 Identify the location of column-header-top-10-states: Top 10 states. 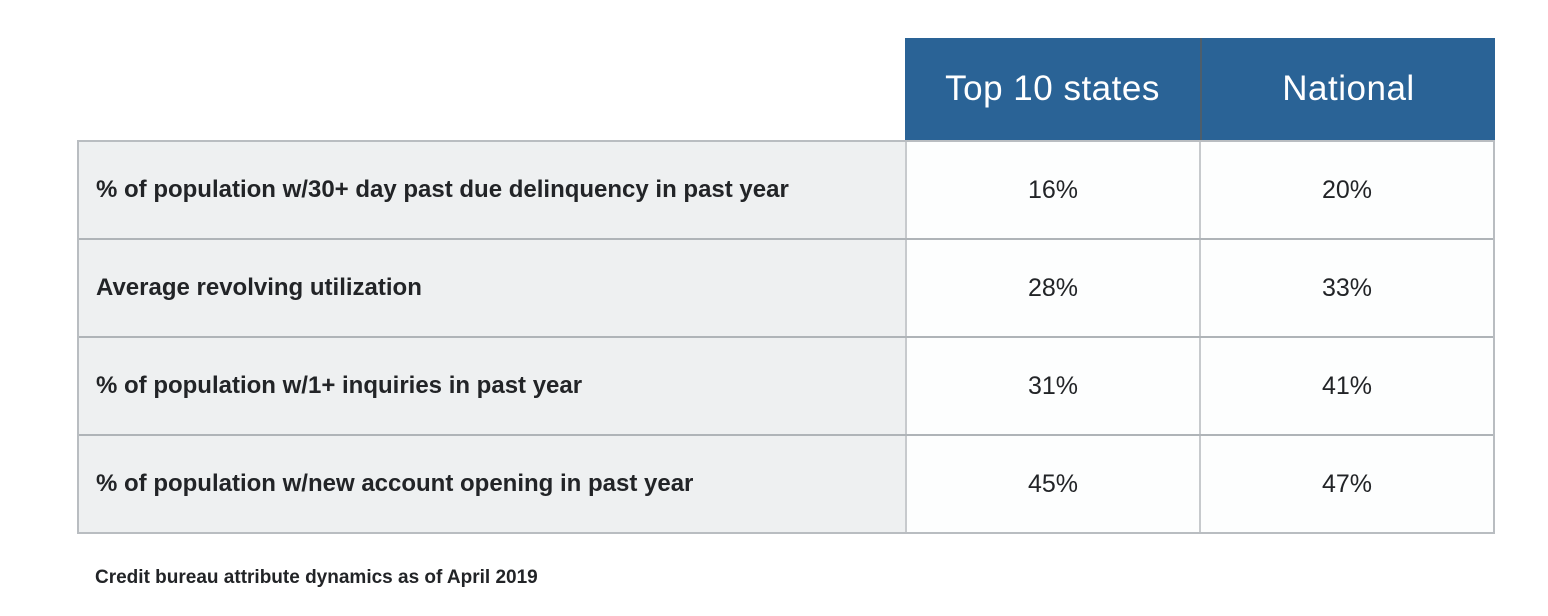
(1052, 89).